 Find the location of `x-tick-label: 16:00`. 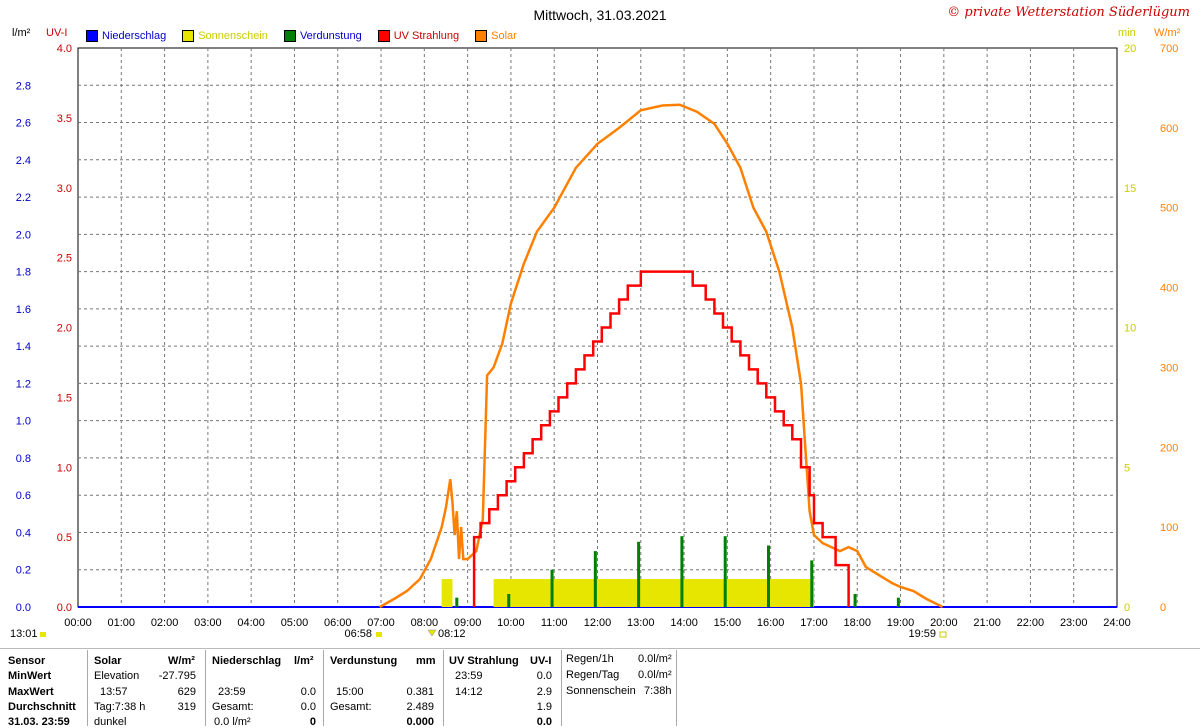

x-tick-label: 16:00 is located at coordinates (771, 623).